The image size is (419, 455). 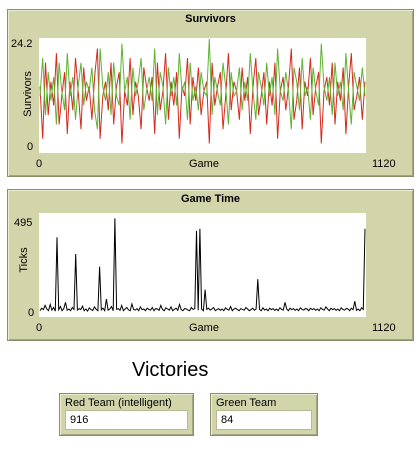 What do you see at coordinates (24, 260) in the screenshot?
I see `y-axis-label: Ticks` at bounding box center [24, 260].